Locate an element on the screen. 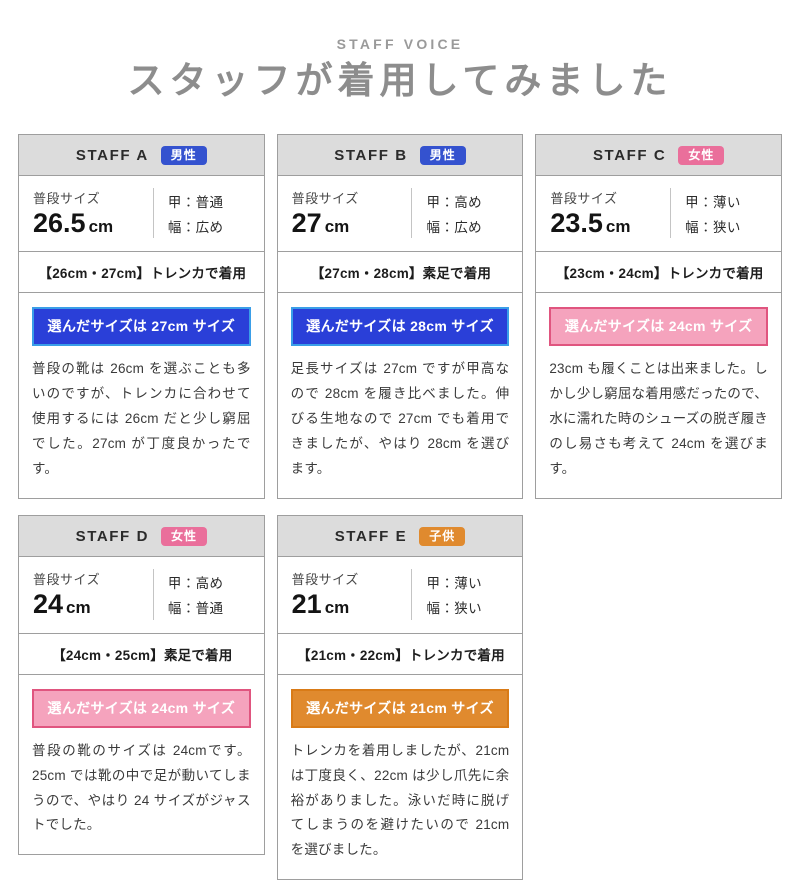 The image size is (800, 880). staff-name: STAFF A is located at coordinates (112, 155).